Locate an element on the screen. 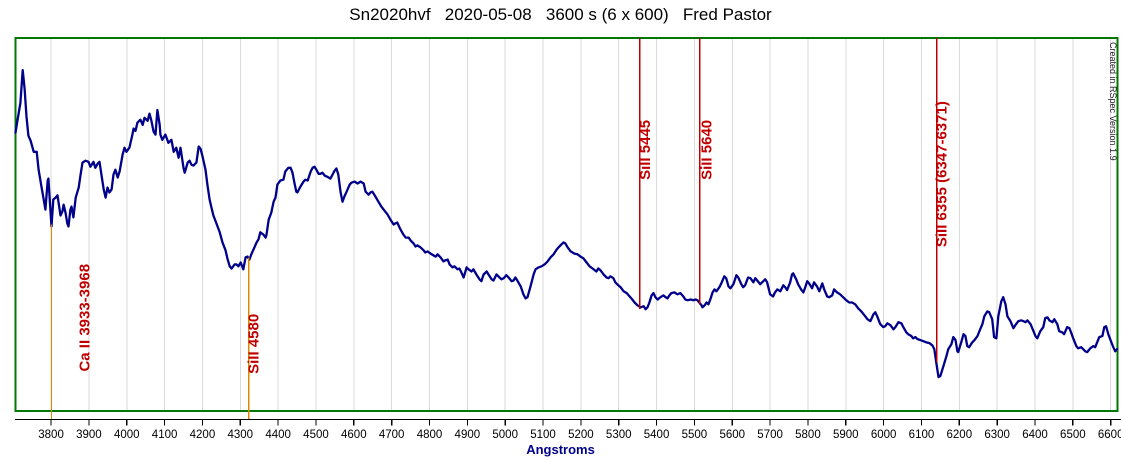 The height and width of the screenshot is (461, 1121). x-tick-label-4000: 4000 is located at coordinates (127, 435).